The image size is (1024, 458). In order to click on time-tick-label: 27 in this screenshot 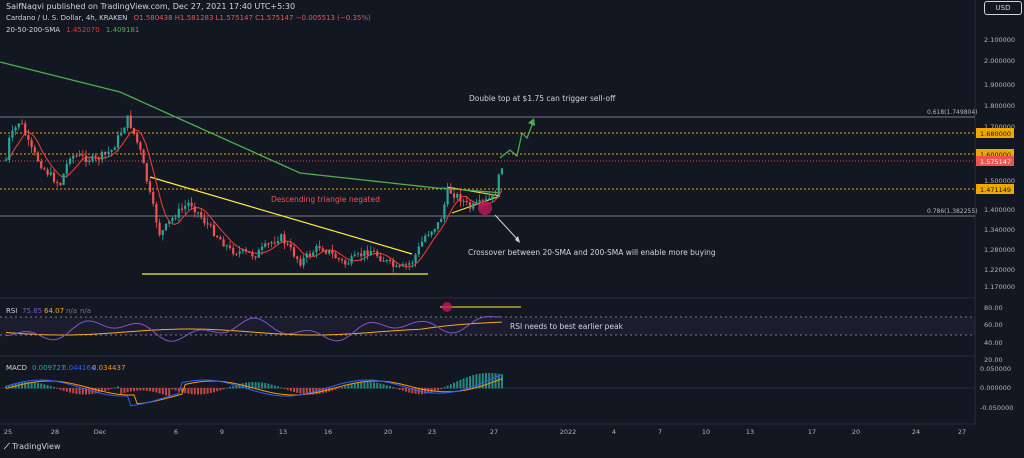, I will do `click(962, 432)`.